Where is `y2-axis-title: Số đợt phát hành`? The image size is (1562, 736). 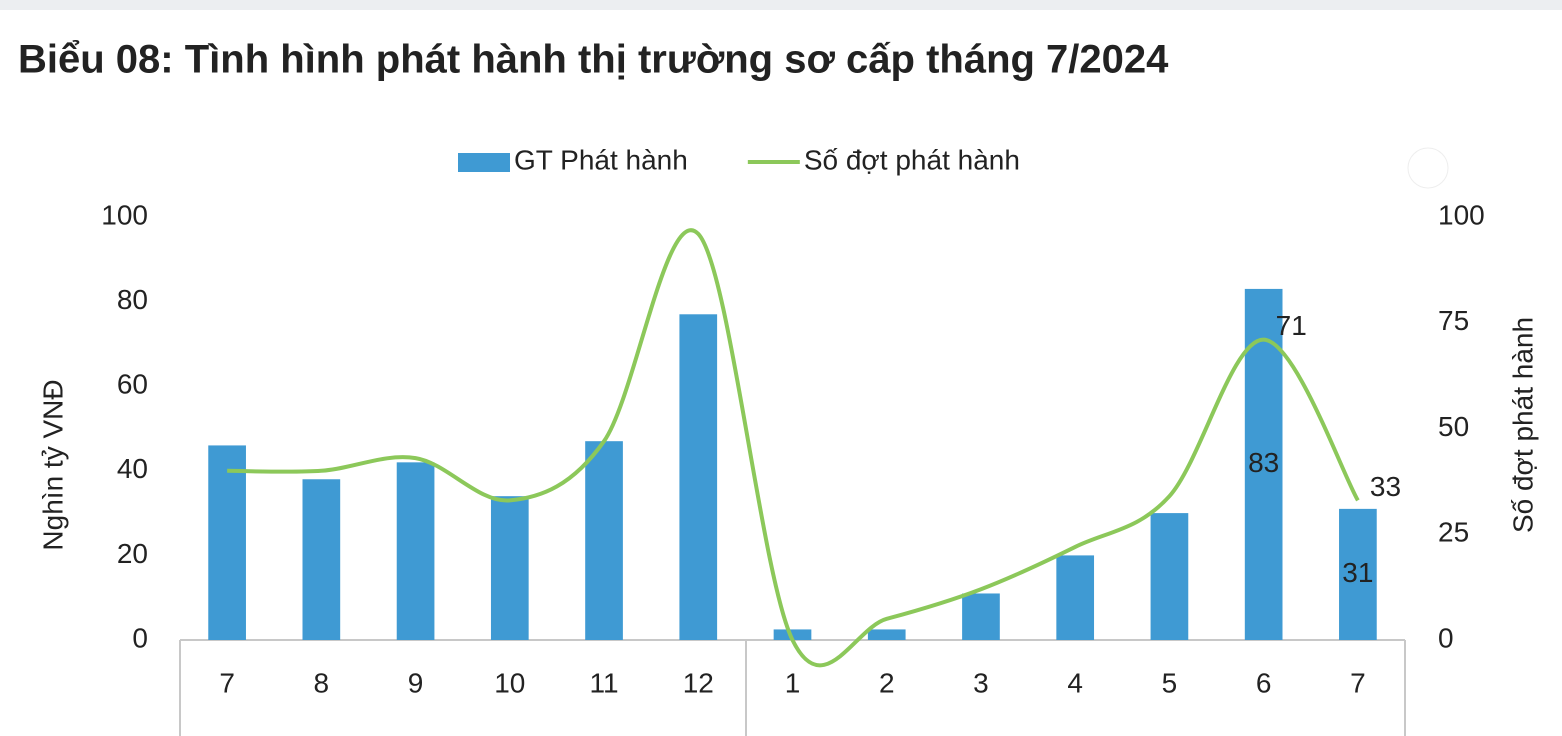
y2-axis-title: Số đợt phát hành is located at coordinates (1522, 425).